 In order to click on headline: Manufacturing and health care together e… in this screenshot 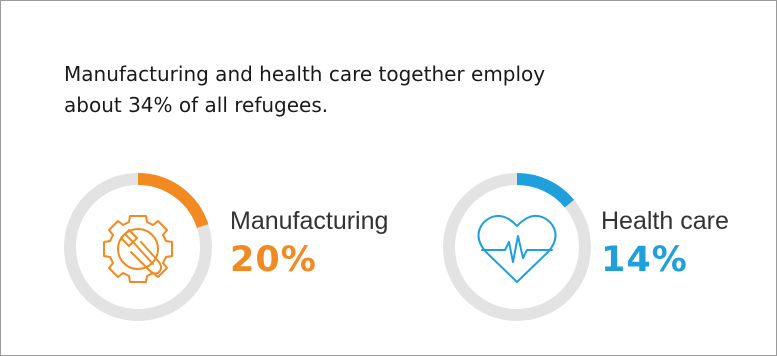, I will do `click(305, 89)`.